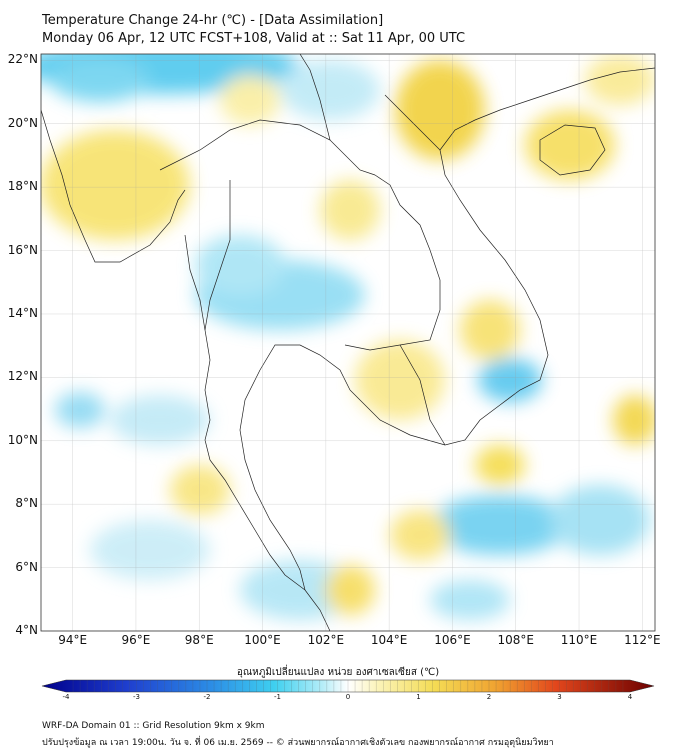 The image size is (676, 756). What do you see at coordinates (418, 697) in the screenshot?
I see `colorbar-tick-label: 1` at bounding box center [418, 697].